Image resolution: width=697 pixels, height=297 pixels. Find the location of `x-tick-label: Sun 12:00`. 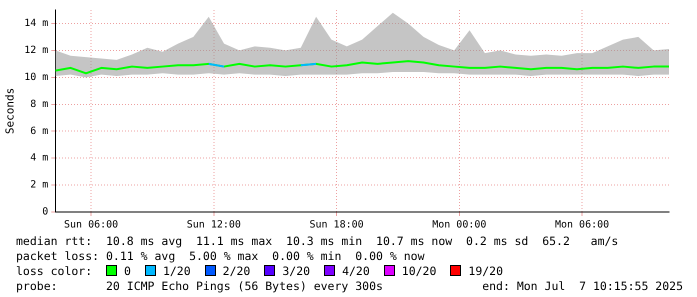

x-tick-label: Sun 12:00 is located at coordinates (213, 225).